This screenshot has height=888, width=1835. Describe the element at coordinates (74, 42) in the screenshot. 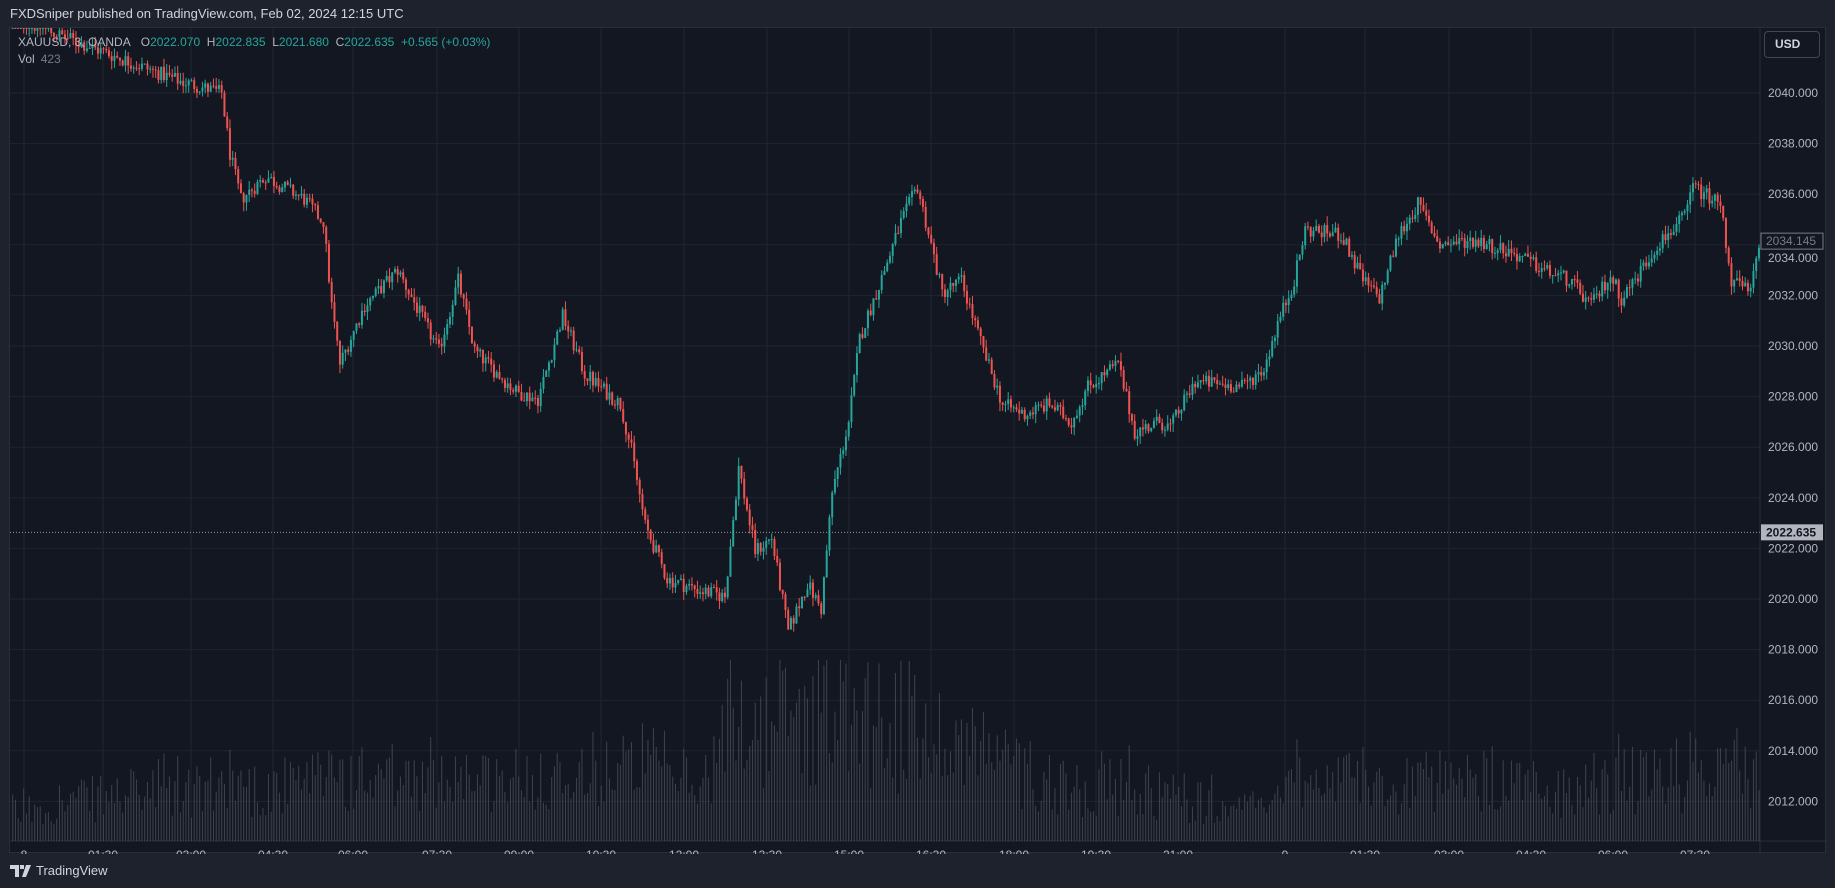

I see `symbol-label: XAUUSD, 3, OANDA` at that location.